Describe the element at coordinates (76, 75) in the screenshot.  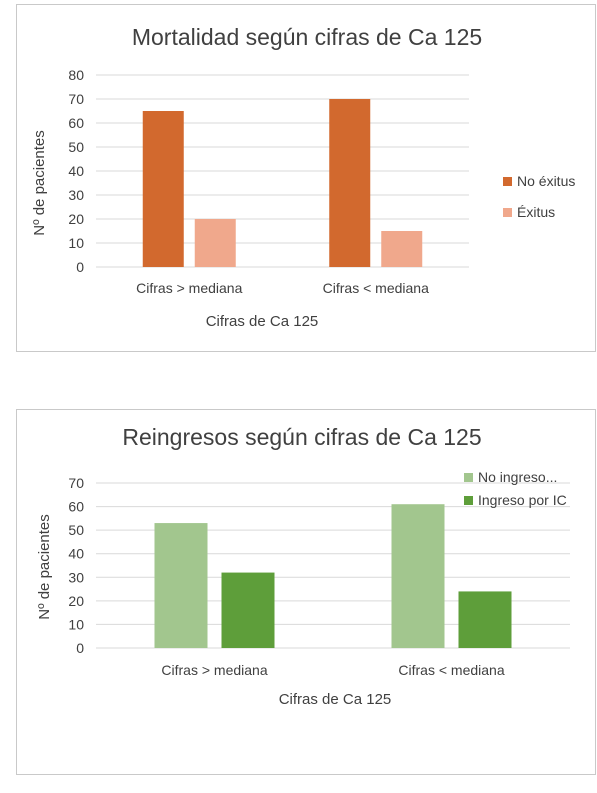
I see `y-tick-label: 80` at that location.